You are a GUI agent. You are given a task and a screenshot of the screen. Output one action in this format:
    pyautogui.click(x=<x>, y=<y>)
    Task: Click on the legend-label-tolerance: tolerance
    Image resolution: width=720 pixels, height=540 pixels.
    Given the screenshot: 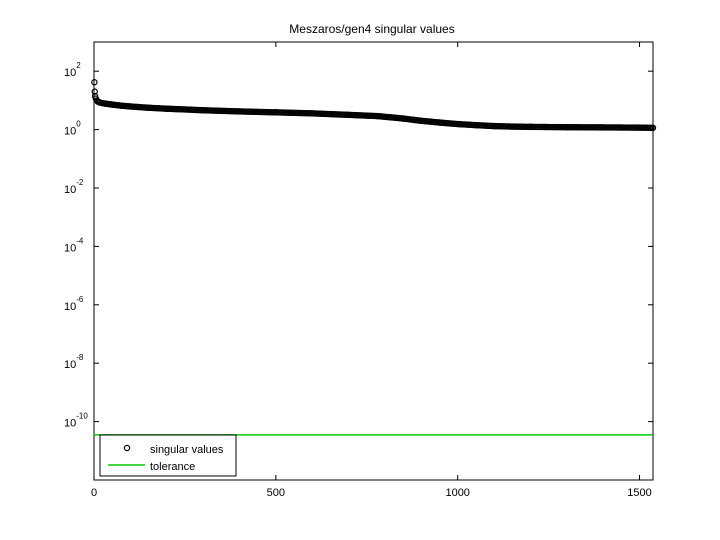 What is the action you would take?
    pyautogui.click(x=172, y=467)
    